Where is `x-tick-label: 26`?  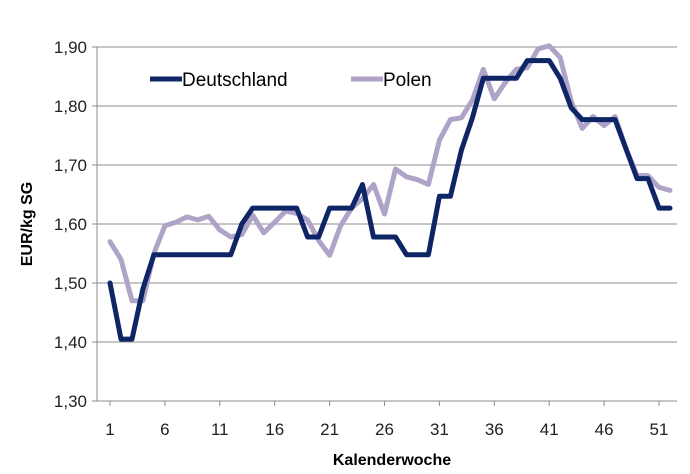
x-tick-label: 26 is located at coordinates (384, 429).